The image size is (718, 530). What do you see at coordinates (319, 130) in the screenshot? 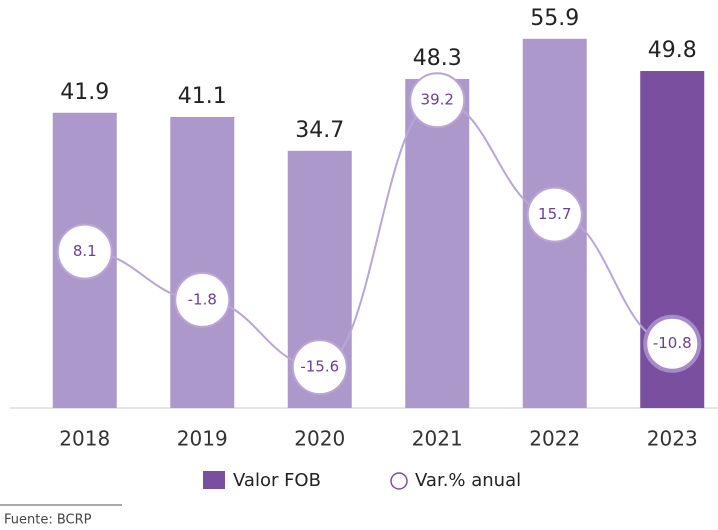
I see `data-label: 34.7` at bounding box center [319, 130].